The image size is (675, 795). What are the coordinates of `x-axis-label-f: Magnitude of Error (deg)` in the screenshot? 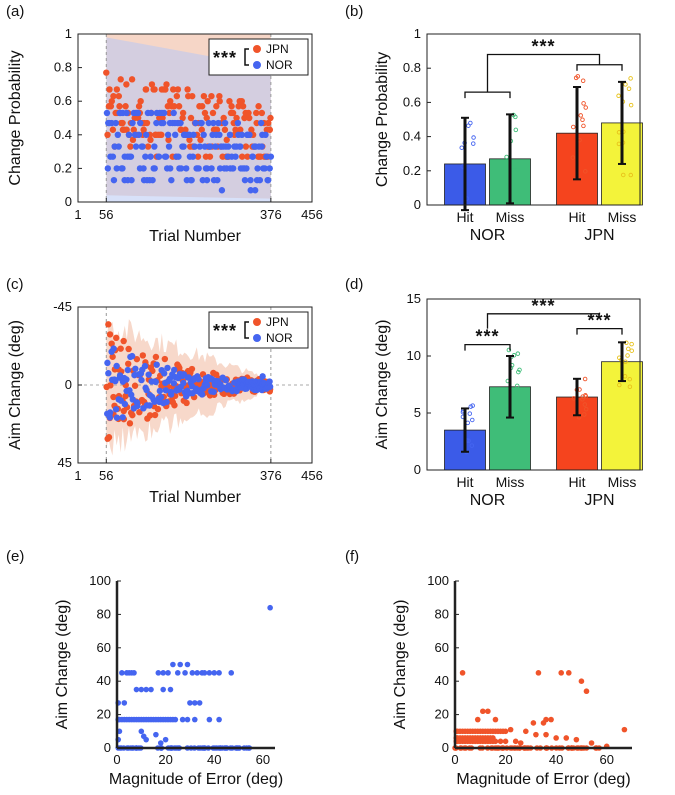 It's located at (543, 779).